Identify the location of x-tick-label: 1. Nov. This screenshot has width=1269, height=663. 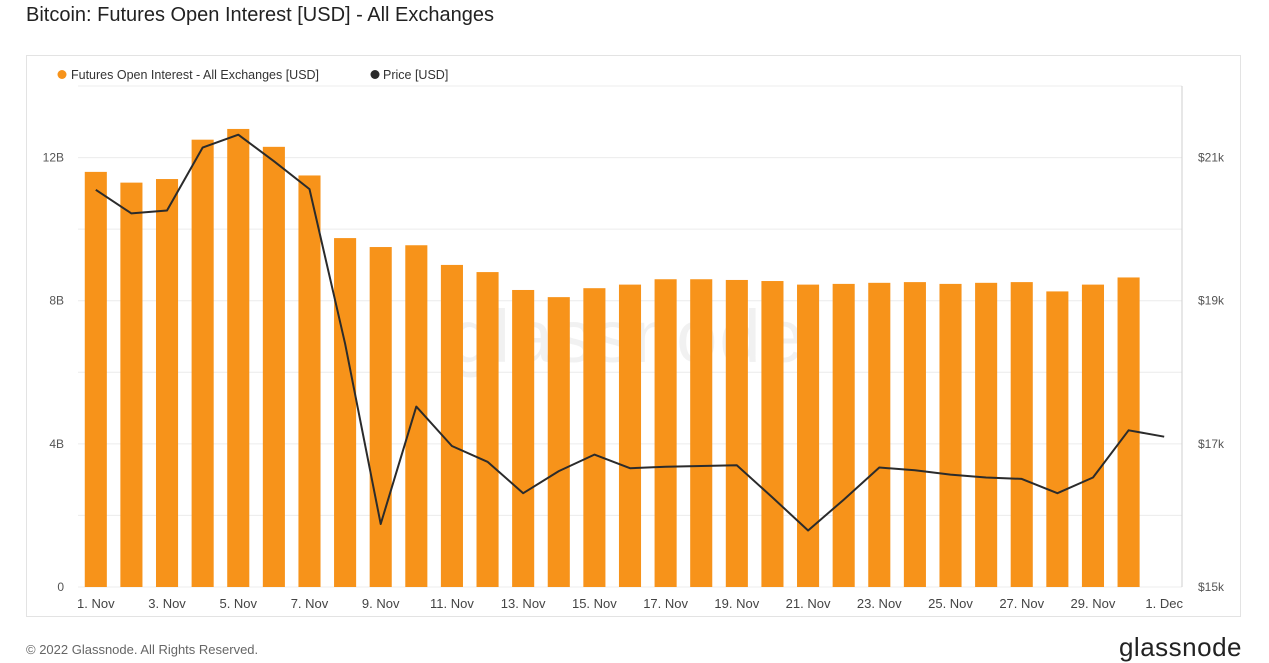
(96, 603).